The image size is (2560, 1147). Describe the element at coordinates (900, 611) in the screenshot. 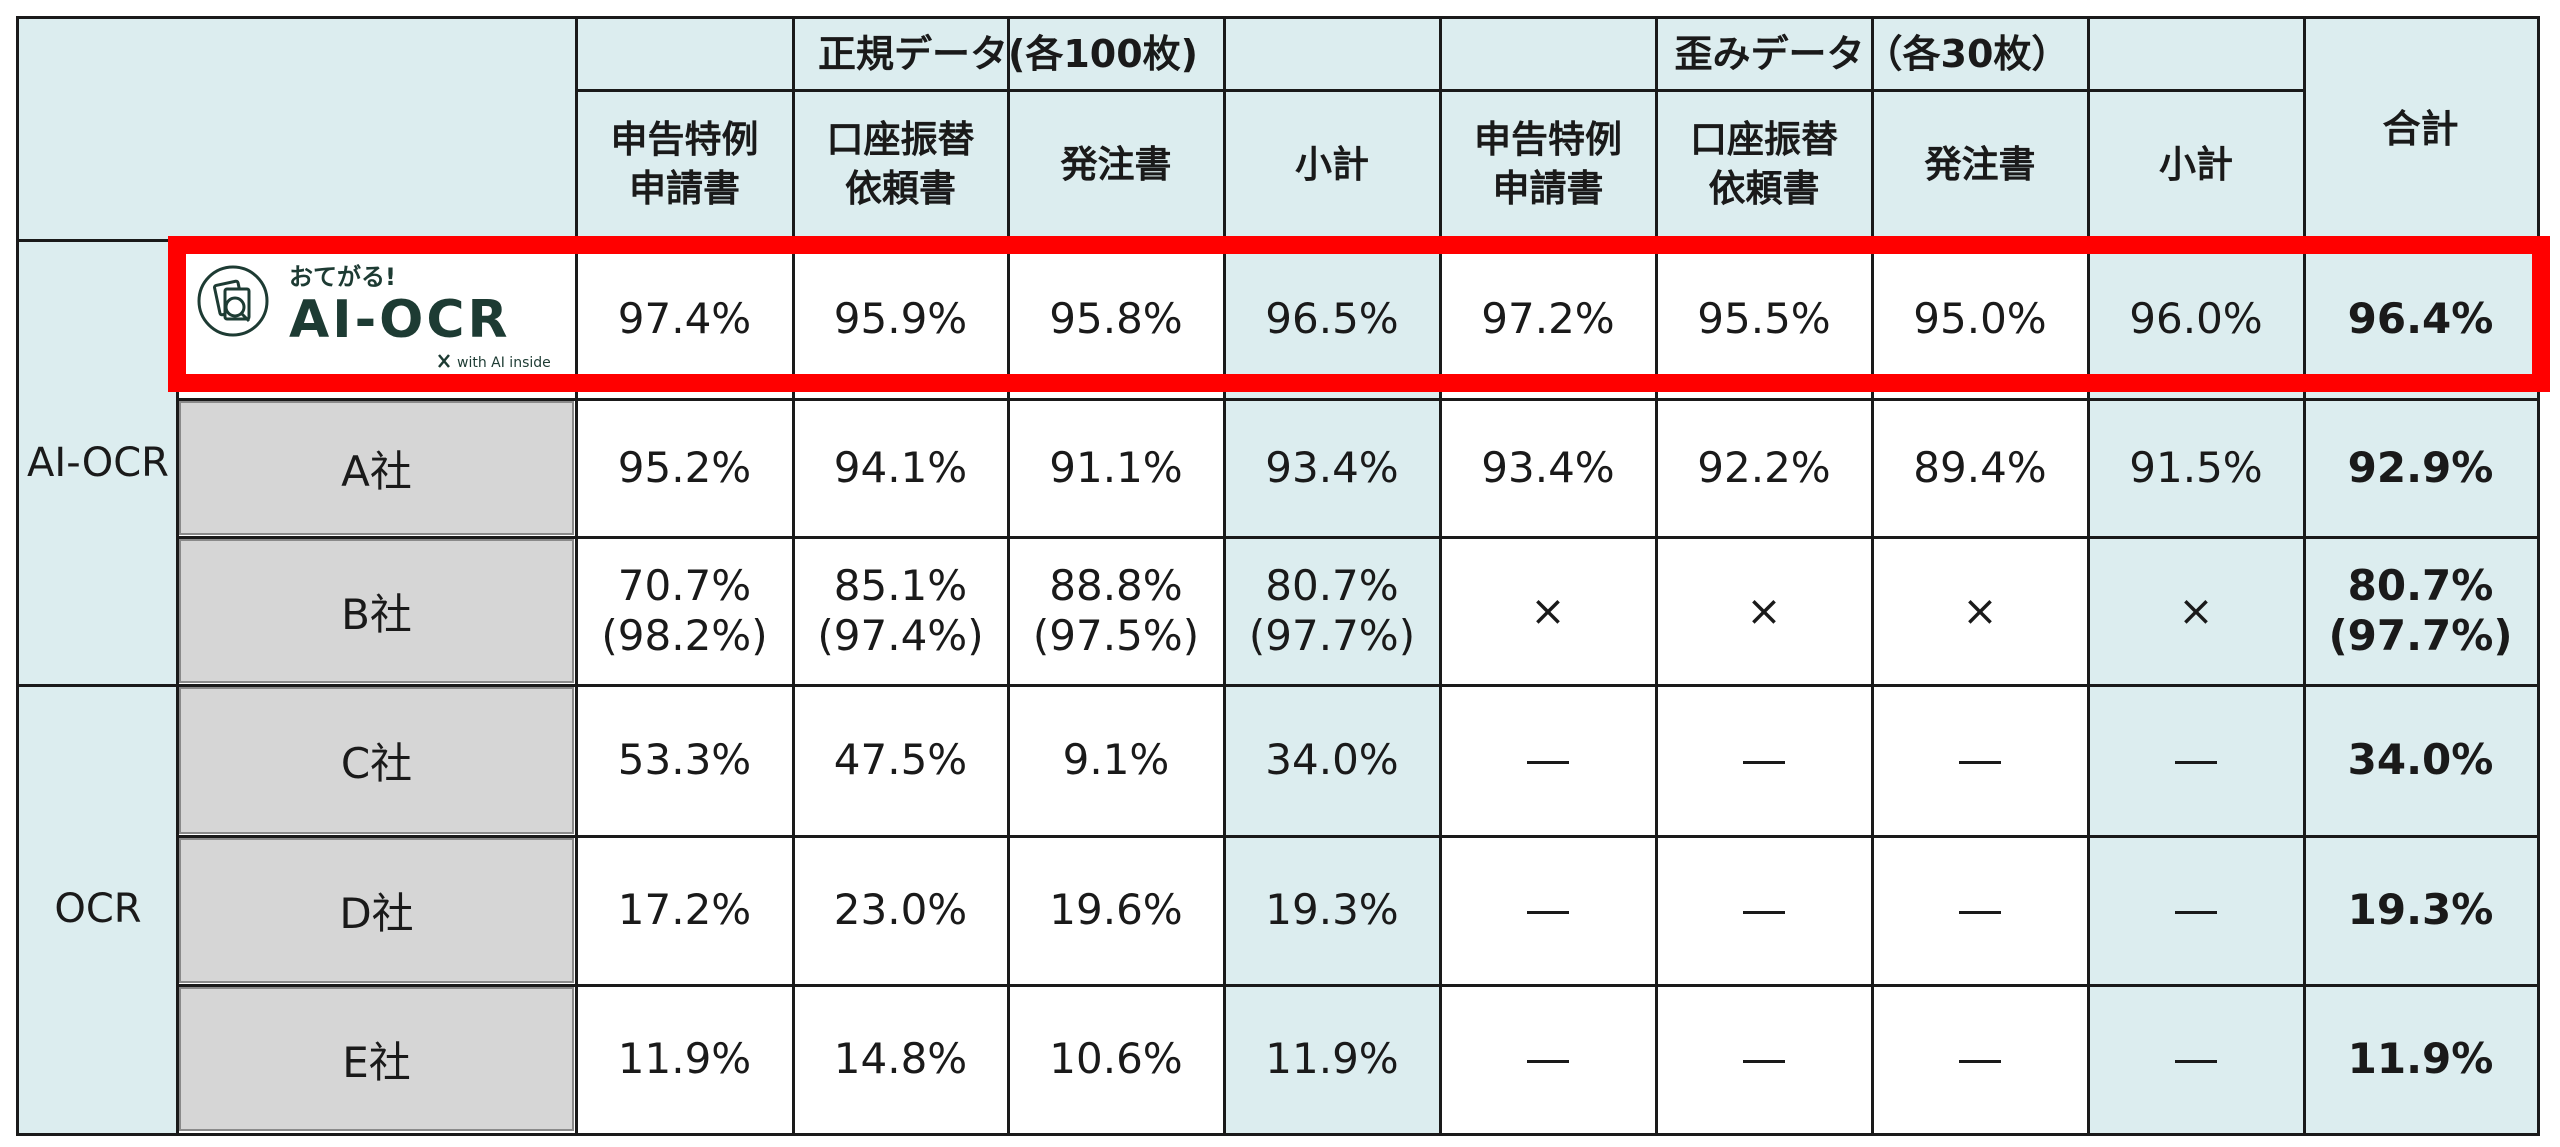

I see `table-cell: 85.1% (97.4%)` at that location.